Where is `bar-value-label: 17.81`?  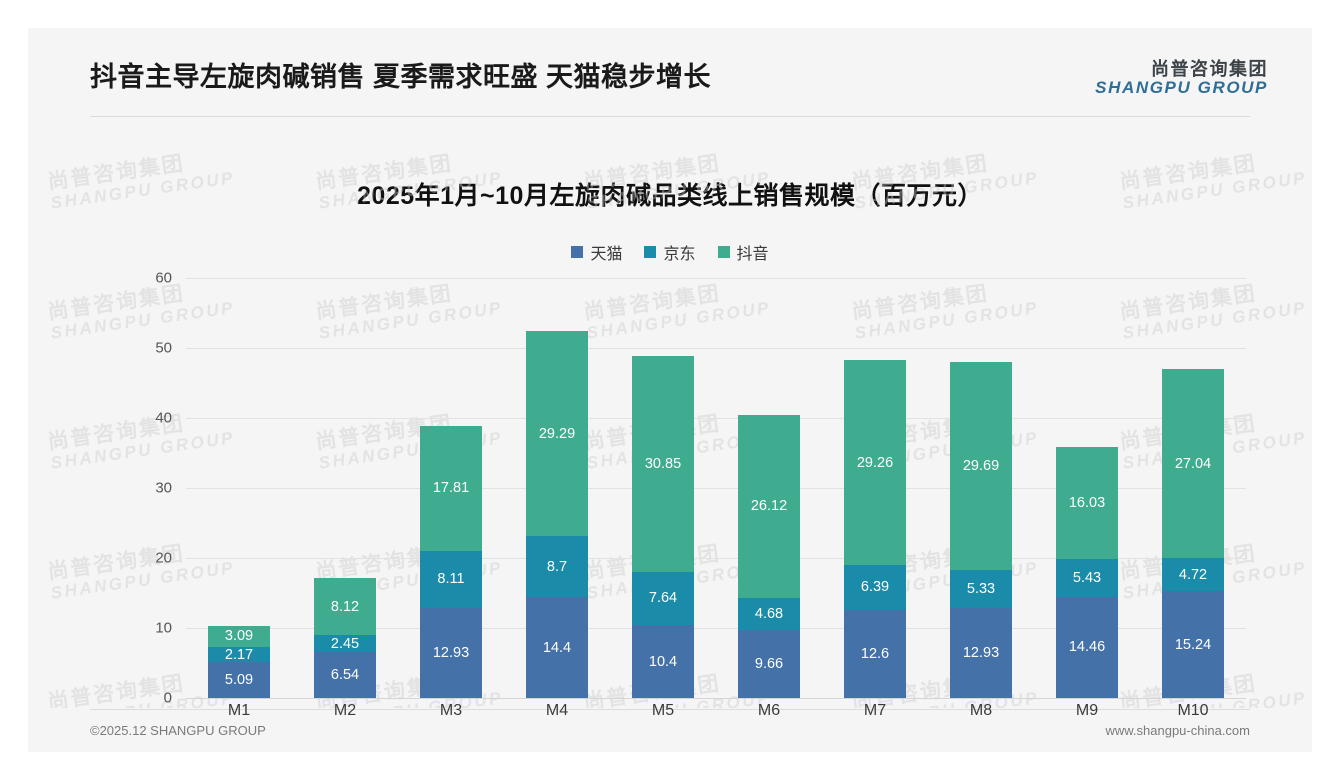
bar-value-label: 17.81 is located at coordinates (451, 488).